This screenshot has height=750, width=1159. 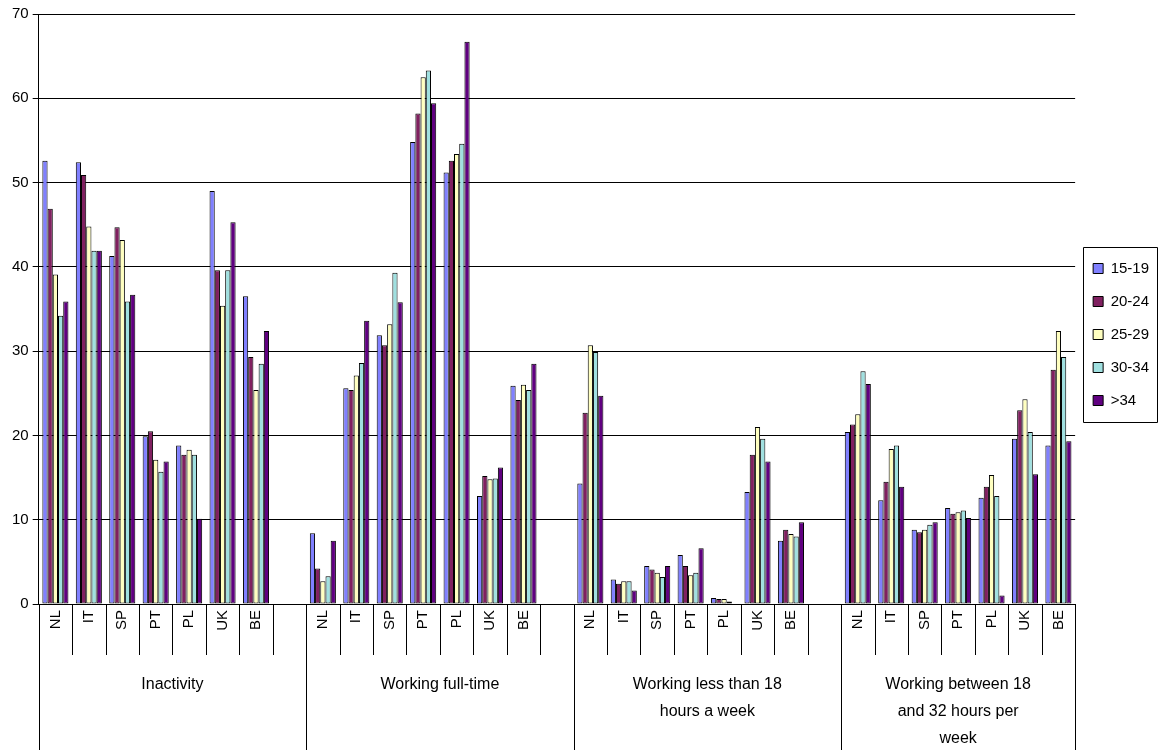 What do you see at coordinates (20, 518) in the screenshot?
I see `y-tick-label: 10` at bounding box center [20, 518].